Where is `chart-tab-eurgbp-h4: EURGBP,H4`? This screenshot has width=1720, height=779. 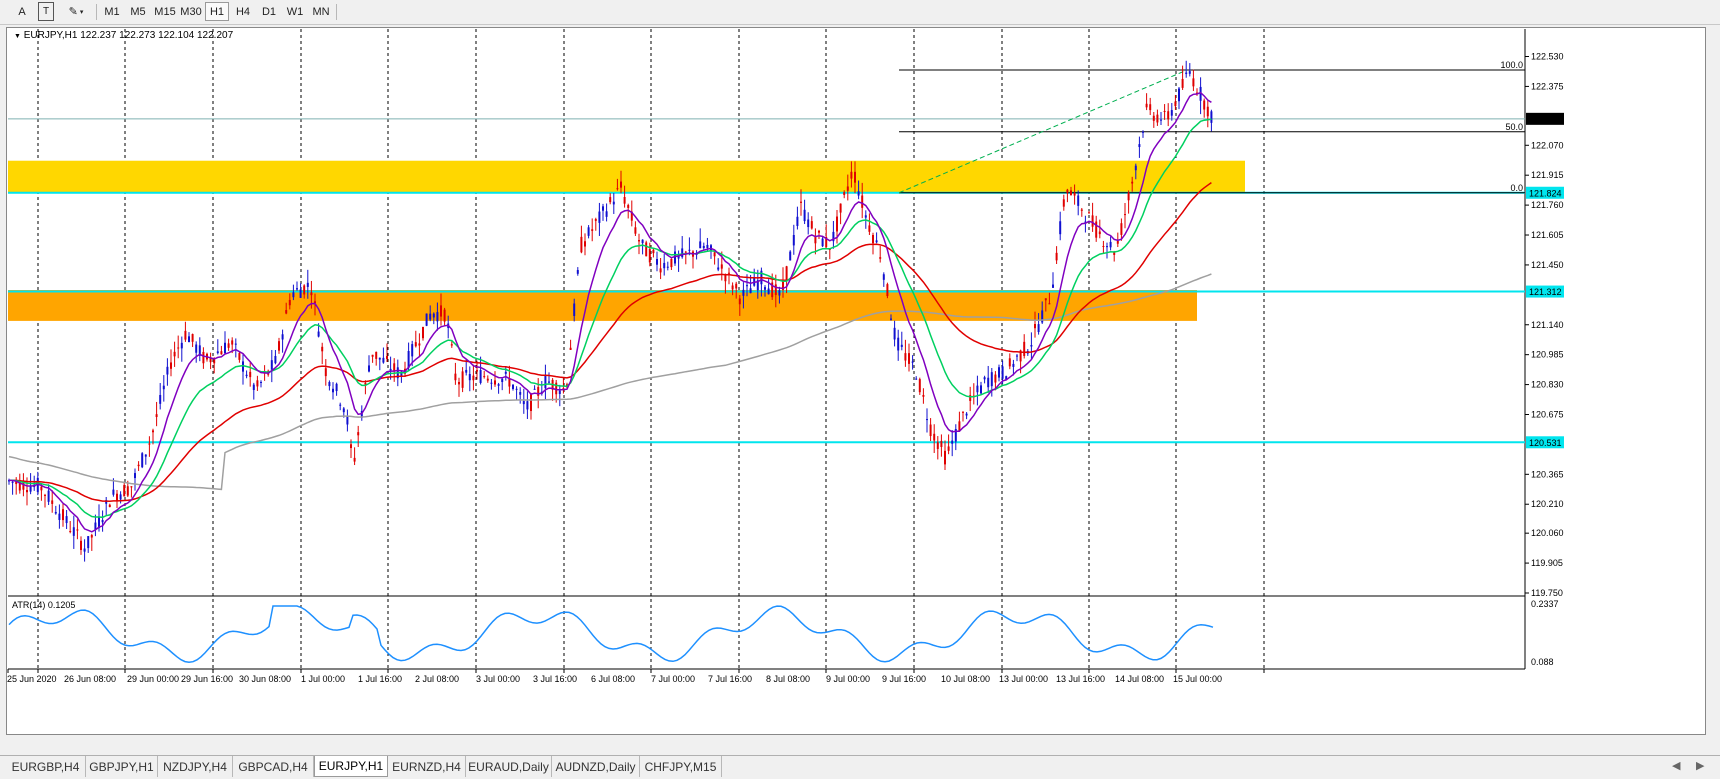 chart-tab-eurgbp-h4: EURGBP,H4 is located at coordinates (46, 766).